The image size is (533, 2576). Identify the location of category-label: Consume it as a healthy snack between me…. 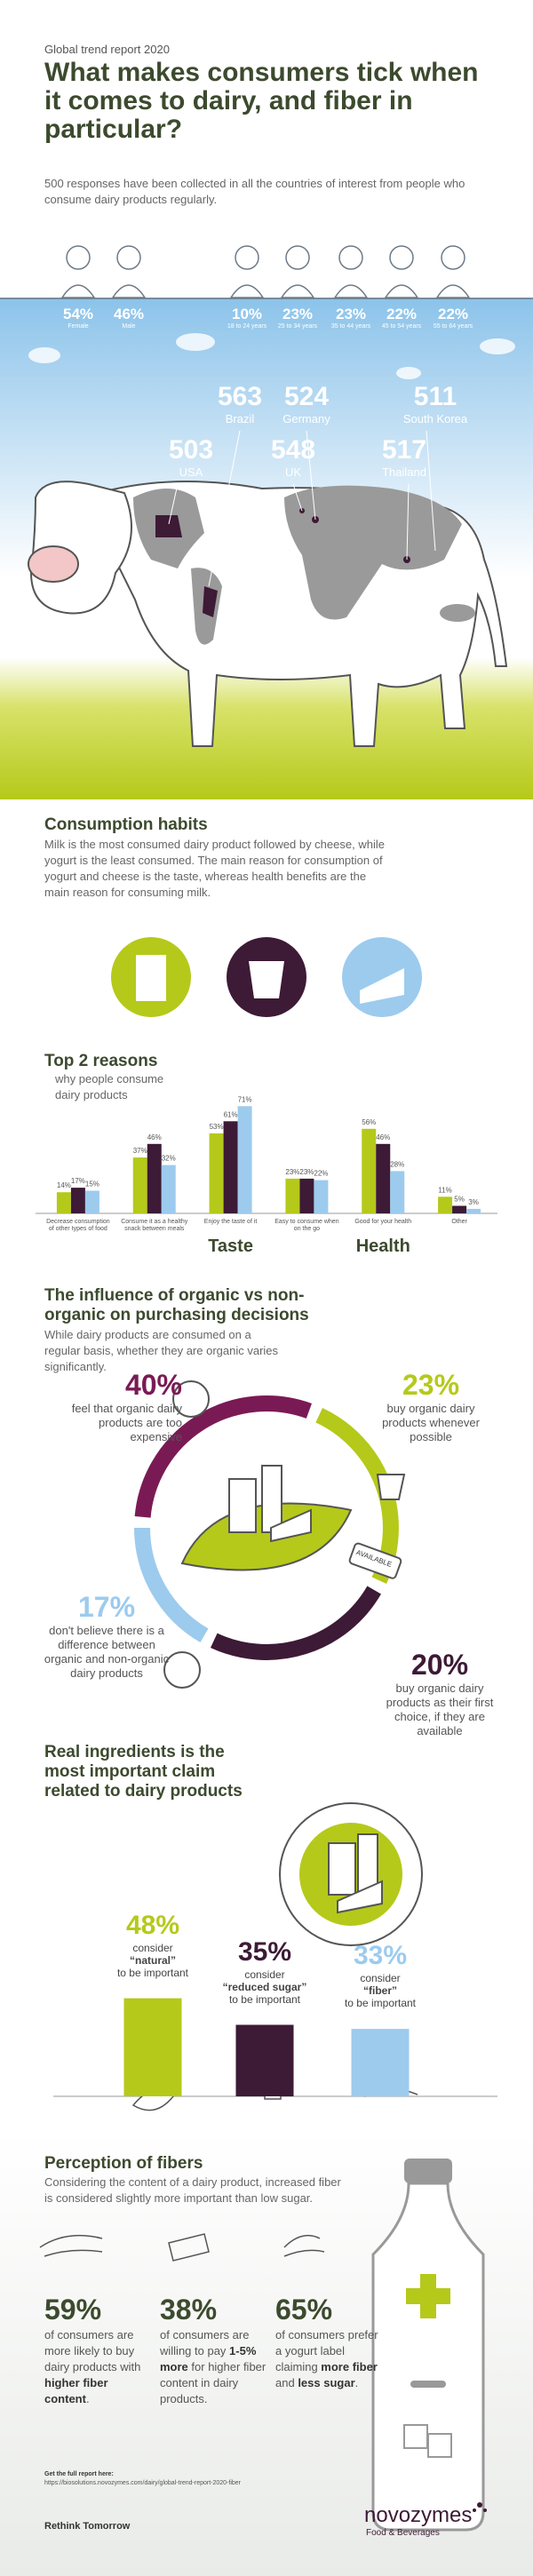
(154, 1225).